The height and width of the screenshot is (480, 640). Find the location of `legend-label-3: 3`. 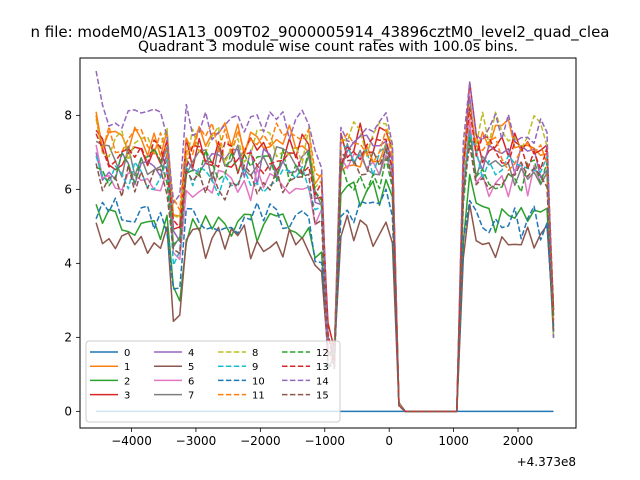

legend-label-3: 3 is located at coordinates (127, 396).